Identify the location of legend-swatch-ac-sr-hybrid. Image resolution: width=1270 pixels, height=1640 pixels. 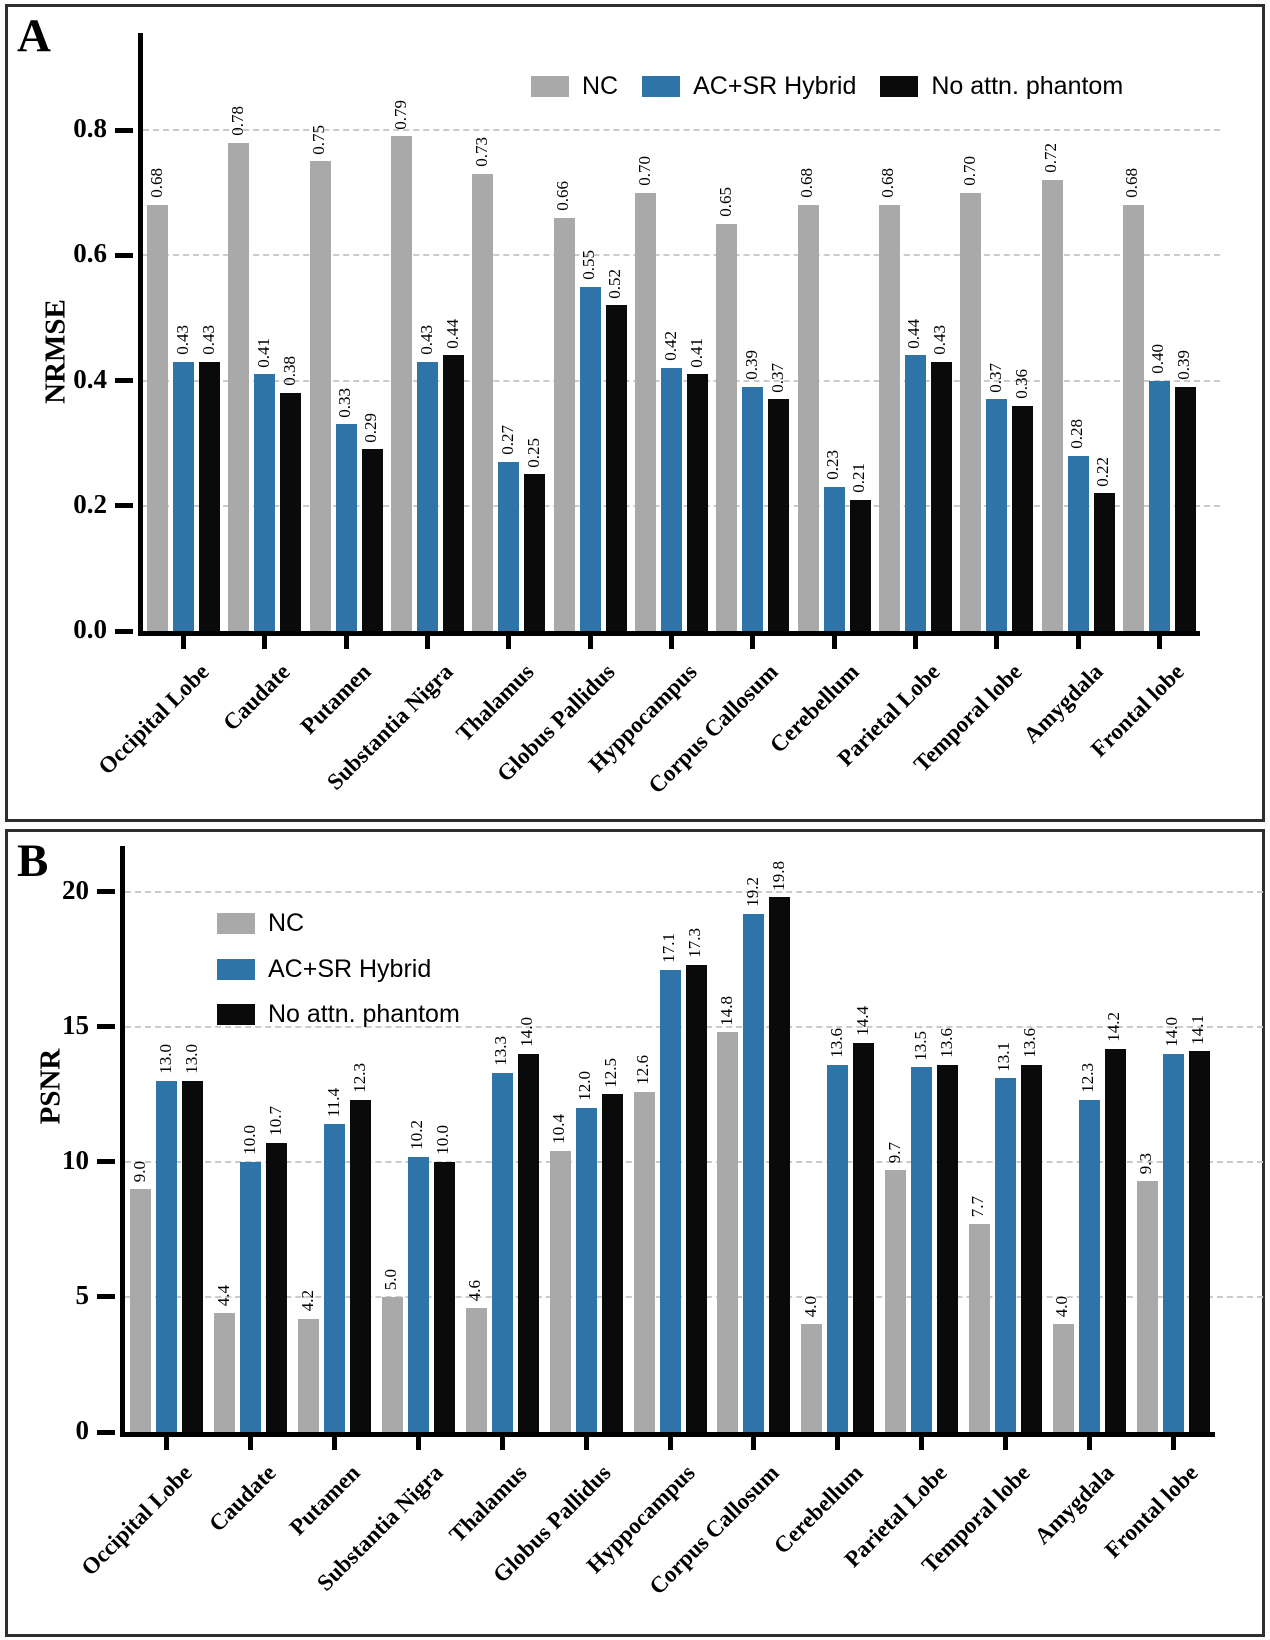
(661, 87).